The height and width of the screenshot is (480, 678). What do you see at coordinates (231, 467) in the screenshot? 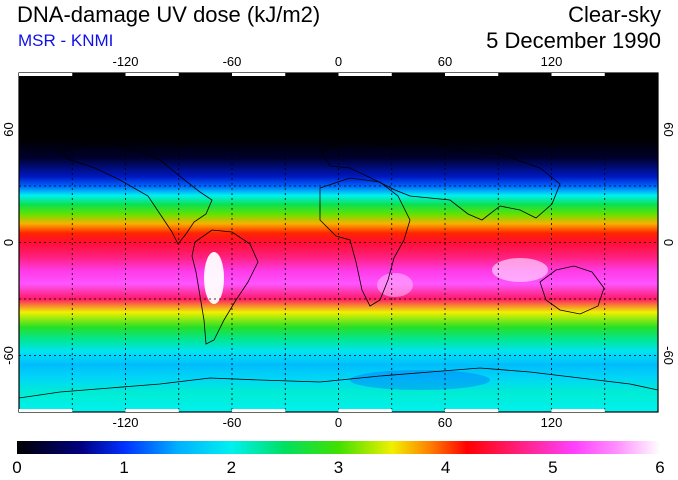
I see `colorbar-tick-label: 2` at bounding box center [231, 467].